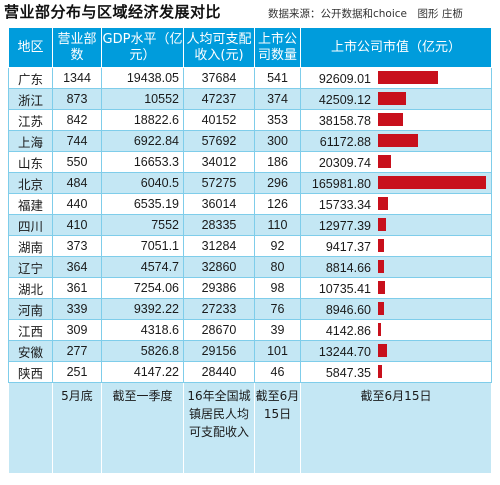 This screenshot has height=485, width=500. Describe the element at coordinates (77, 309) in the screenshot. I see `cell-branches: 339` at that location.